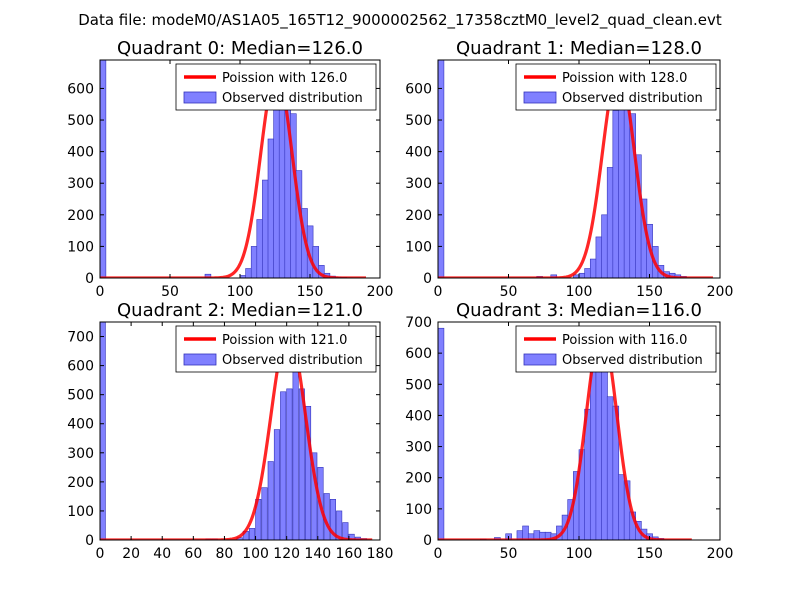 The width and height of the screenshot is (800, 600). What do you see at coordinates (624, 340) in the screenshot?
I see `legend-poisson-label: Poission with 116.0` at bounding box center [624, 340].